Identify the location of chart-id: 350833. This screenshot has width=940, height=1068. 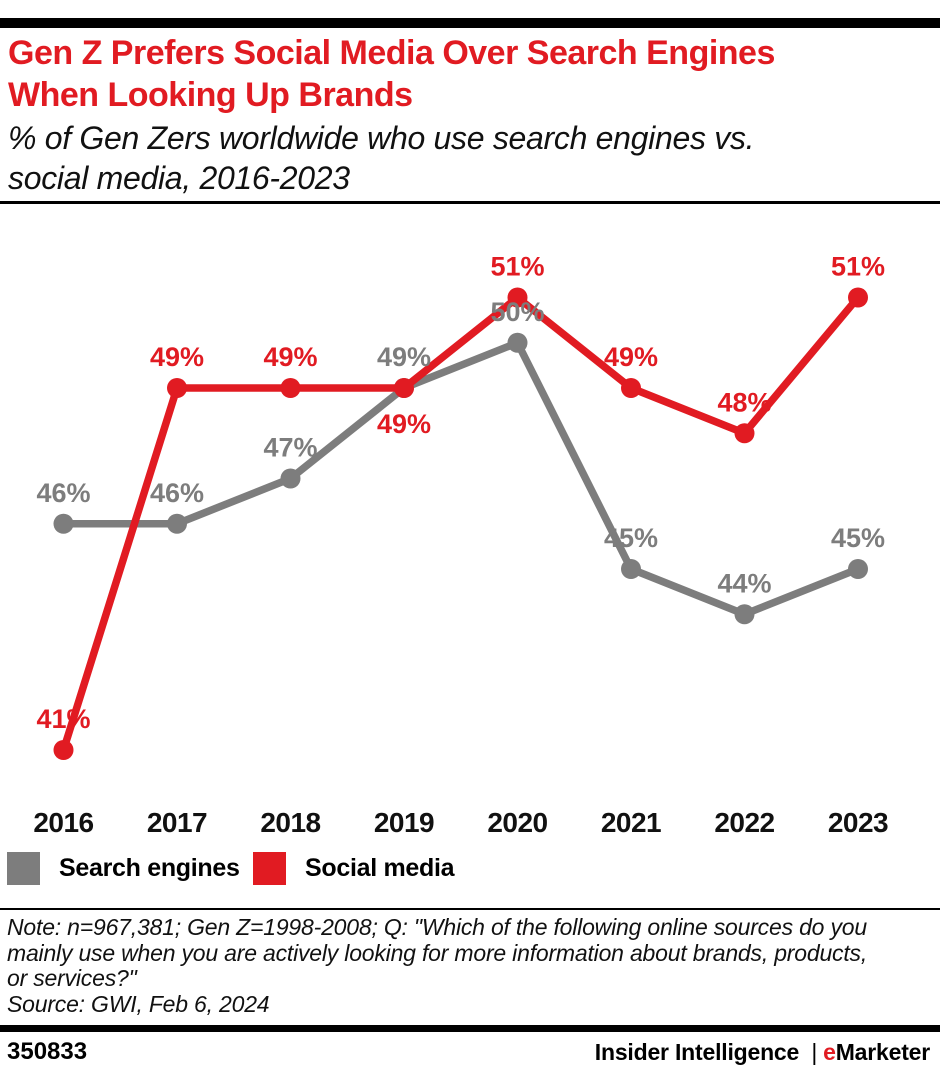
(47, 1051).